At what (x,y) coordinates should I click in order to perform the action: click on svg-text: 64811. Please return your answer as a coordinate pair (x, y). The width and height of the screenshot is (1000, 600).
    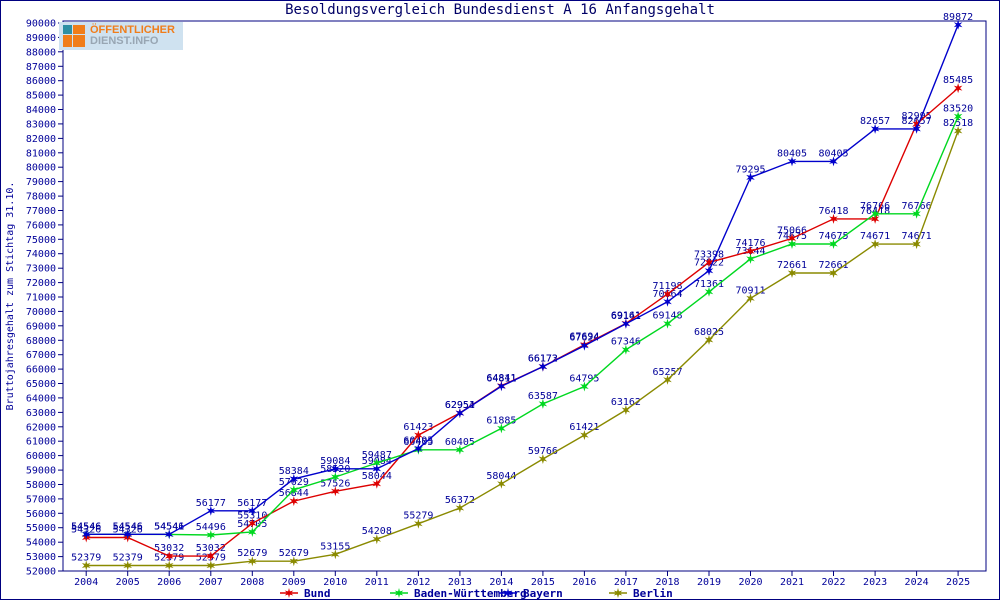
    Looking at the image, I should click on (501, 378).